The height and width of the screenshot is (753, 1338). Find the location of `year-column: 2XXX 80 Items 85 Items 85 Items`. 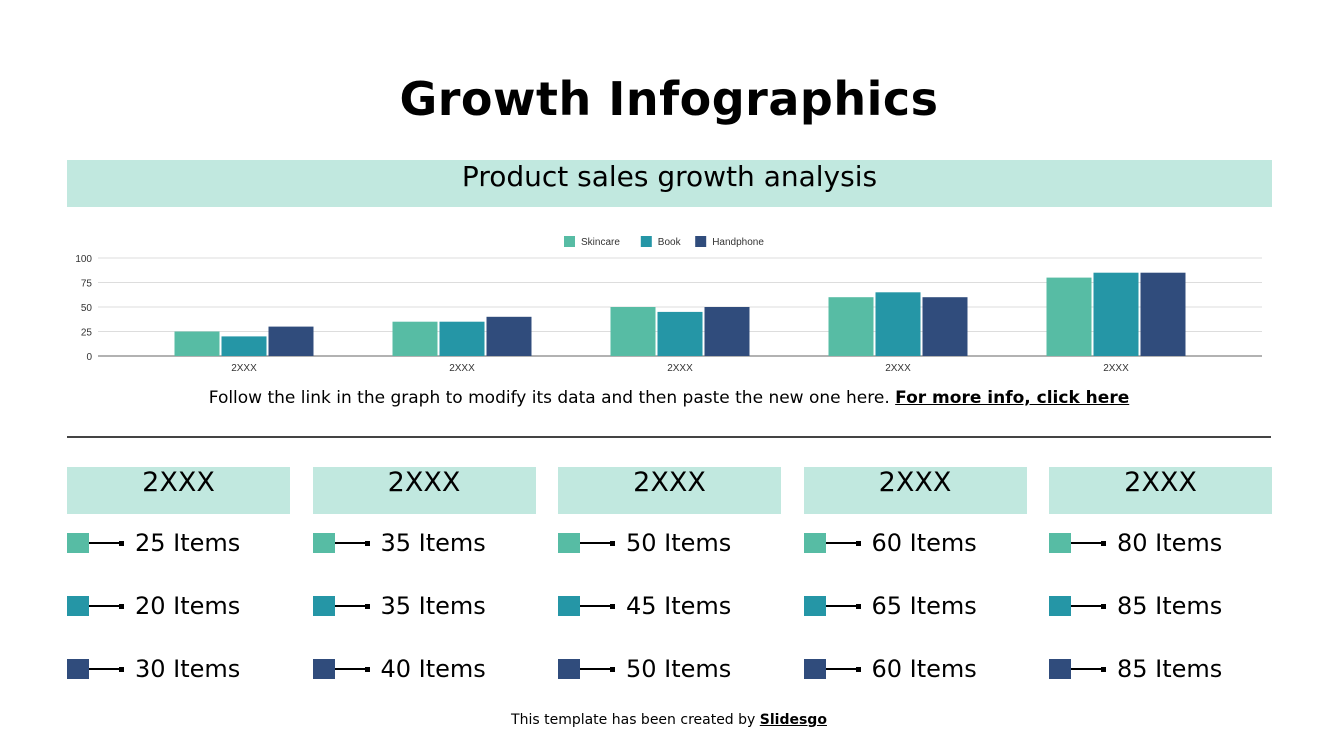

year-column: 2XXX 80 Items 85 Items 85 Items is located at coordinates (1160, 575).